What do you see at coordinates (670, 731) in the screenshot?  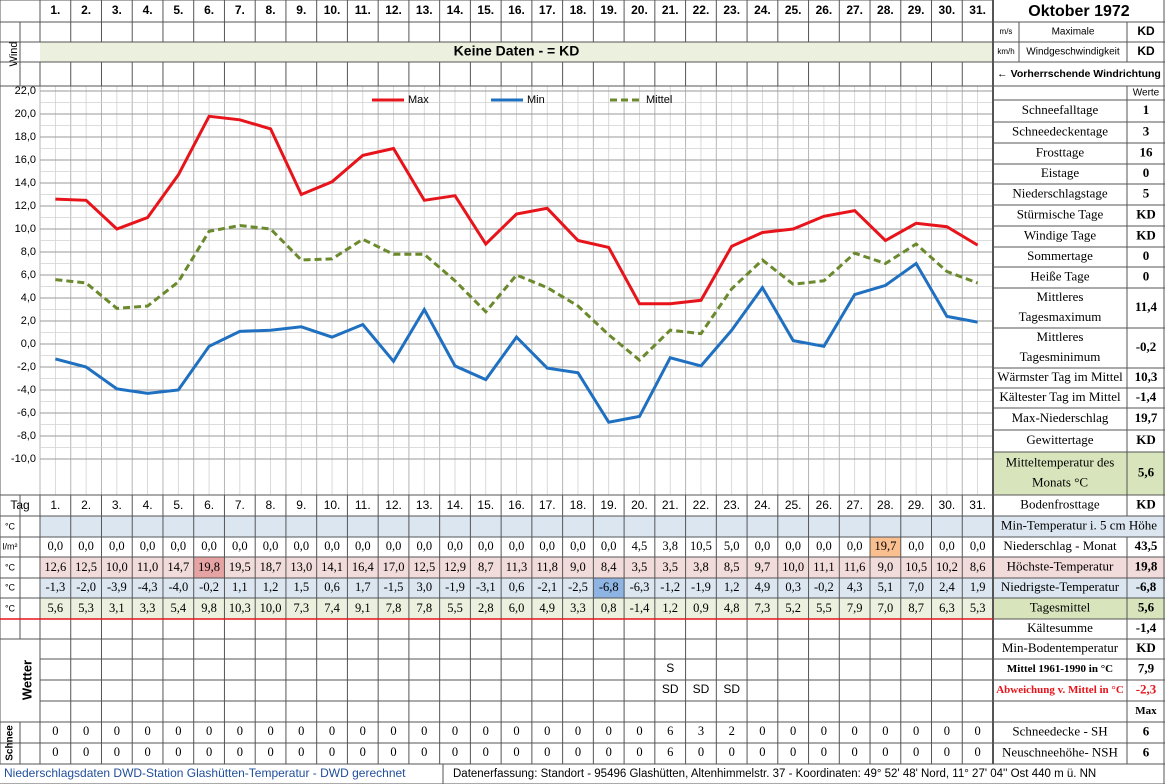 I see `snow-cell: 6` at bounding box center [670, 731].